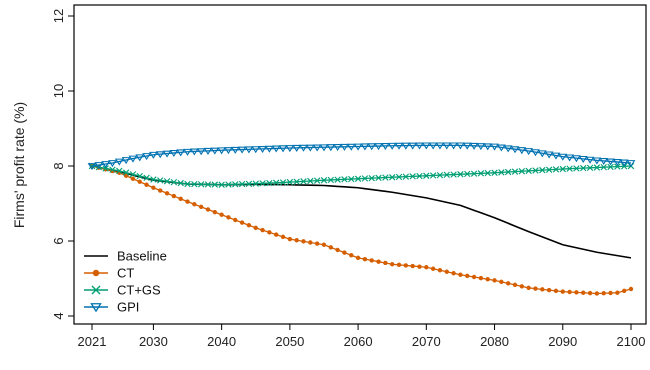 This screenshot has width=650, height=370. I want to click on x-tick-label: 2021, so click(92, 341).